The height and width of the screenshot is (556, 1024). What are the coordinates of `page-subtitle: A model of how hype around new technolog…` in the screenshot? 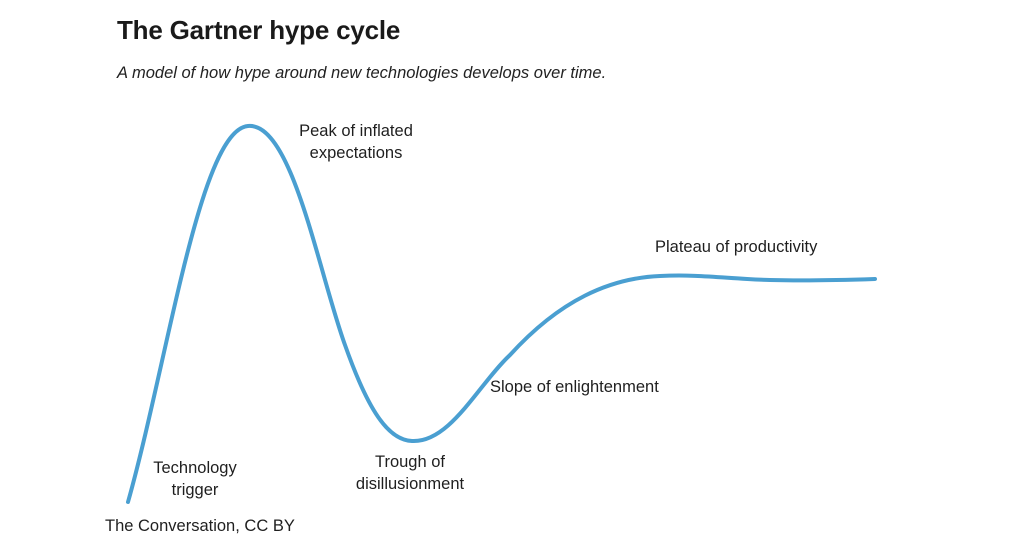 It's located at (362, 73).